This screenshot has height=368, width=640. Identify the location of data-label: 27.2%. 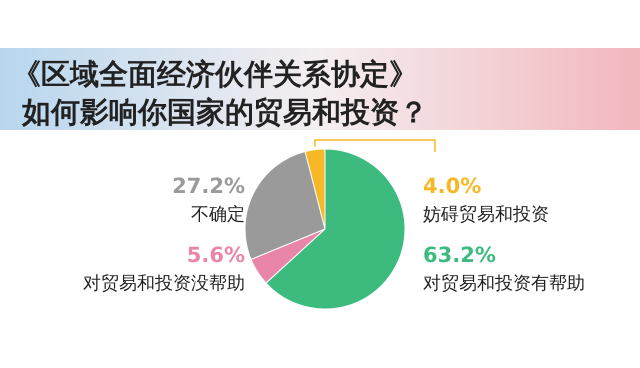
(208, 186).